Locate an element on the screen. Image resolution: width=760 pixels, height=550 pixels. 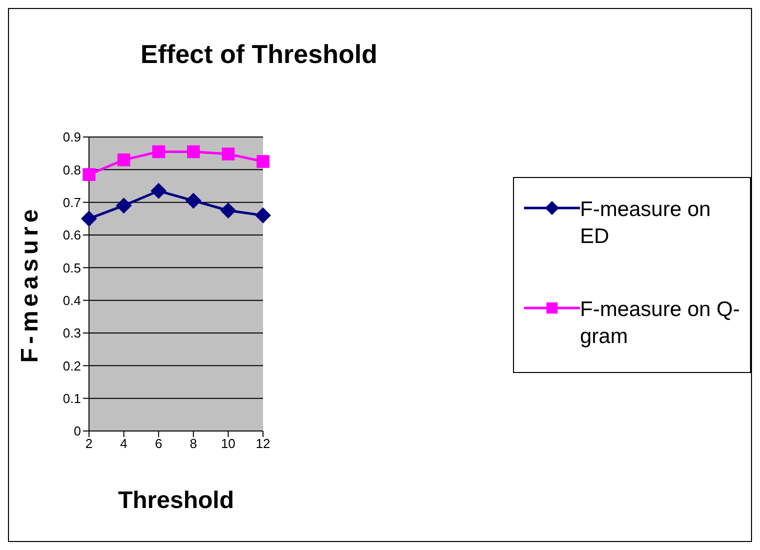
y-tick-label: 0.3 is located at coordinates (71, 333).